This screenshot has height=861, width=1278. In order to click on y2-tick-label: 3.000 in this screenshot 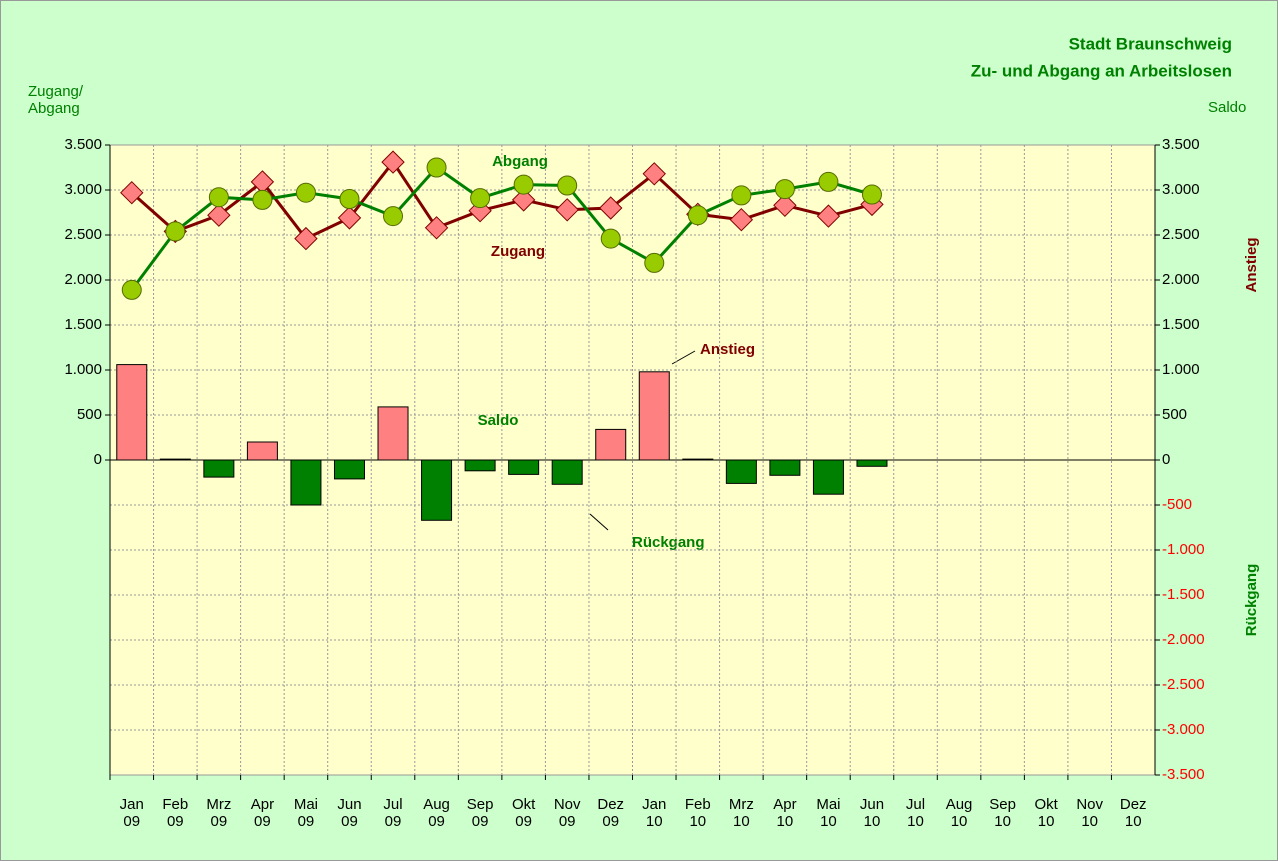, I will do `click(1181, 189)`.